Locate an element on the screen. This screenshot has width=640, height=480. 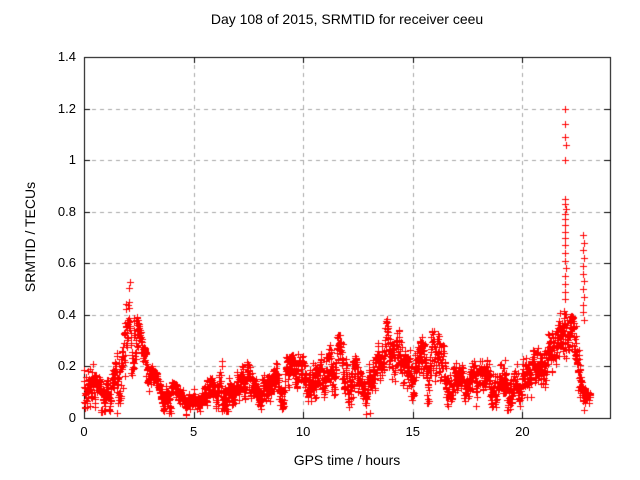
y-tick-label: 1.4 is located at coordinates (66, 56).